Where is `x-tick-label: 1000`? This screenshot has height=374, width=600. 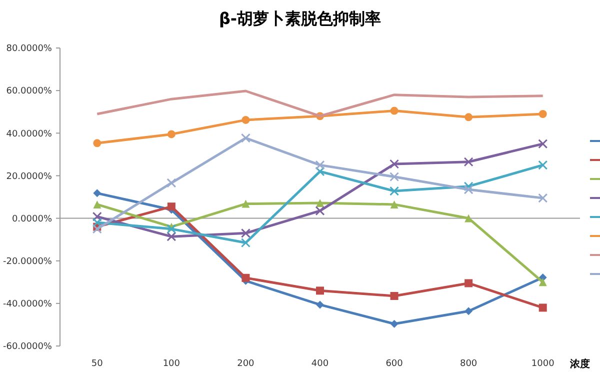
x-tick-label: 1000 is located at coordinates (543, 364).